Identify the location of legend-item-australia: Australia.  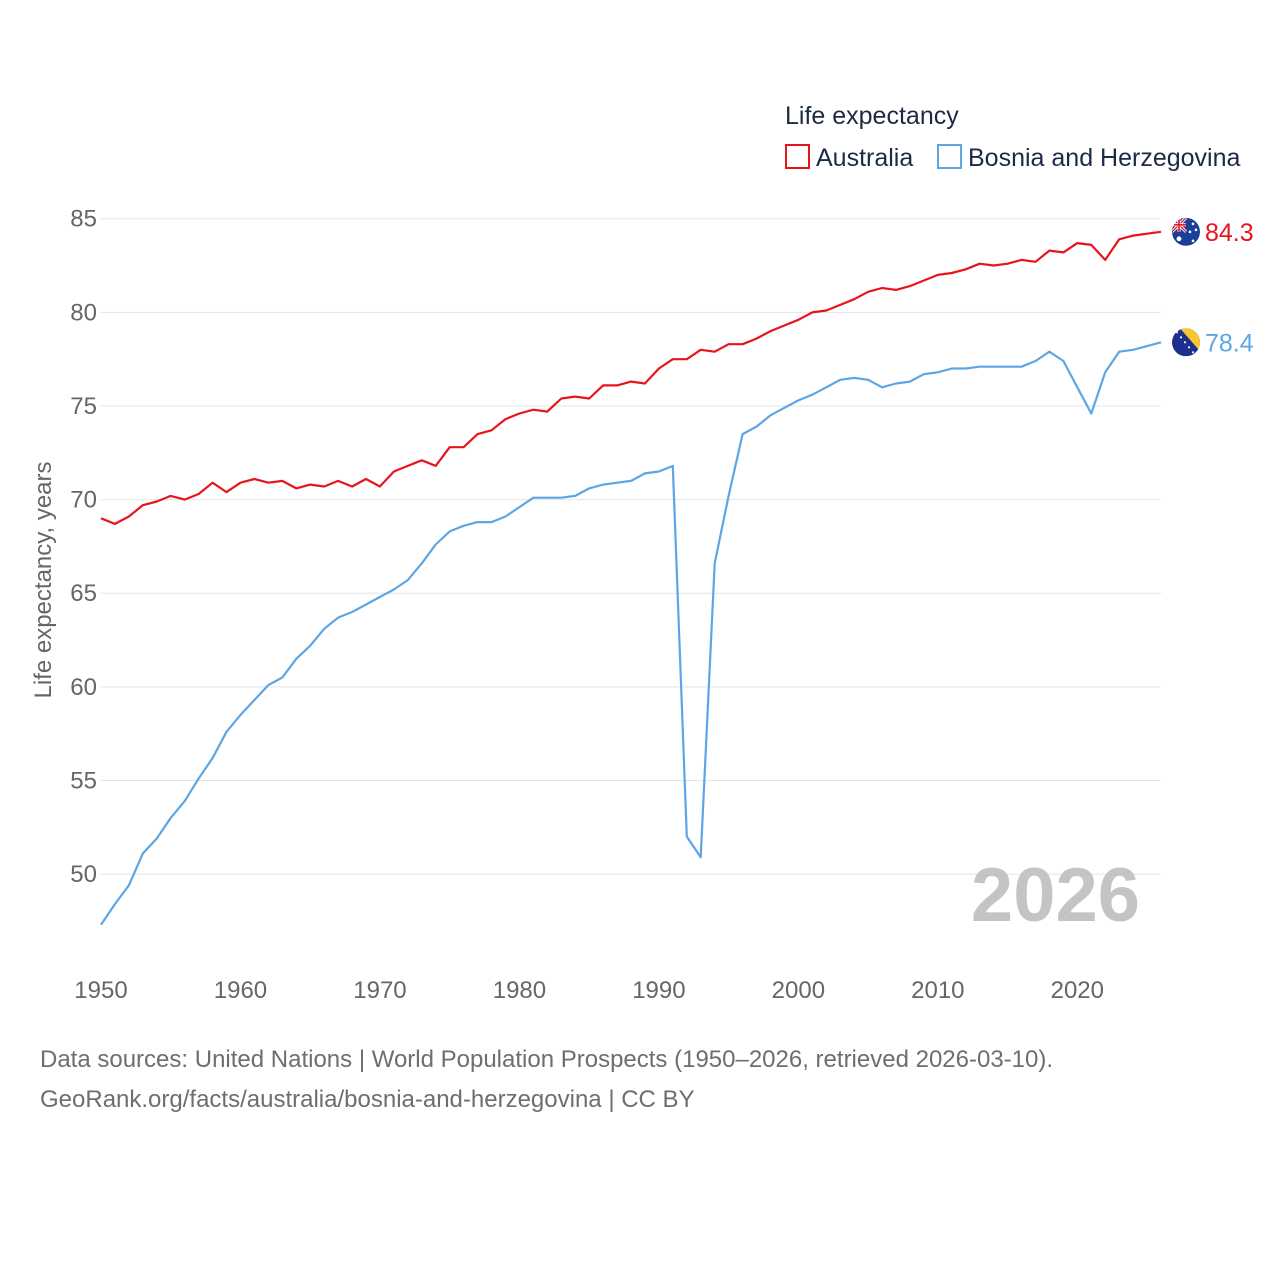
(849, 158).